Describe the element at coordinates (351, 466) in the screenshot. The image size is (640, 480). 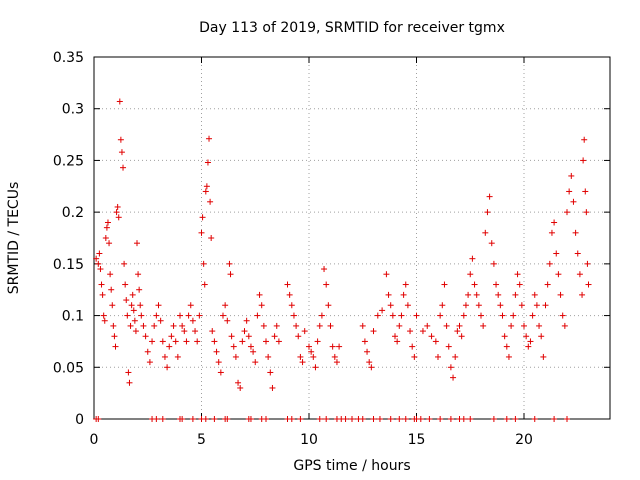
I see `x-axis-label: GPS time / hours` at that location.